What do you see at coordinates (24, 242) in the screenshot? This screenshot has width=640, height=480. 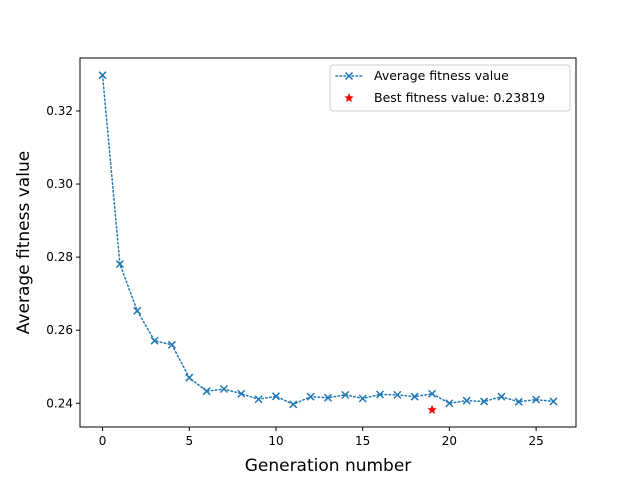 I see `y-axis-label: Average fitness value` at bounding box center [24, 242].